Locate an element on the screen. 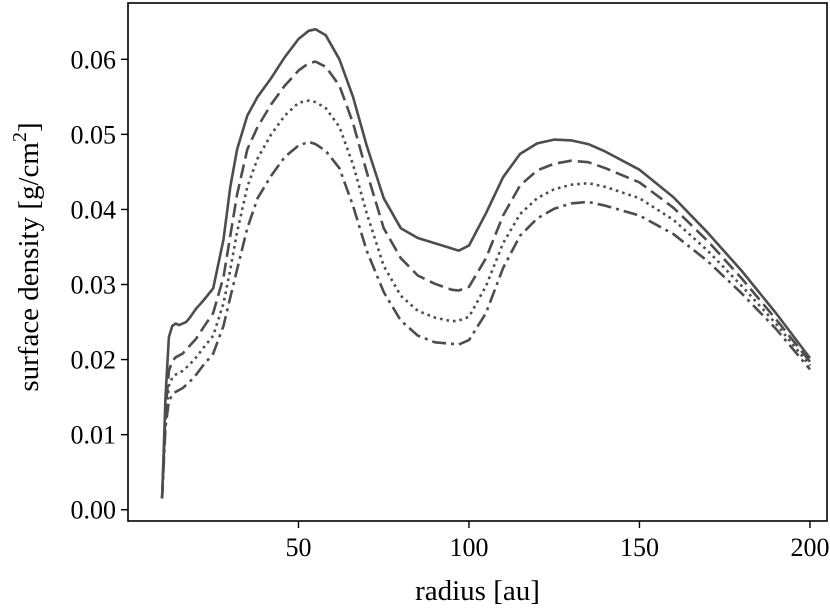 Image resolution: width=830 pixels, height=609 pixels. y-axis-label: surface density [g/cm2] is located at coordinates (27, 256).